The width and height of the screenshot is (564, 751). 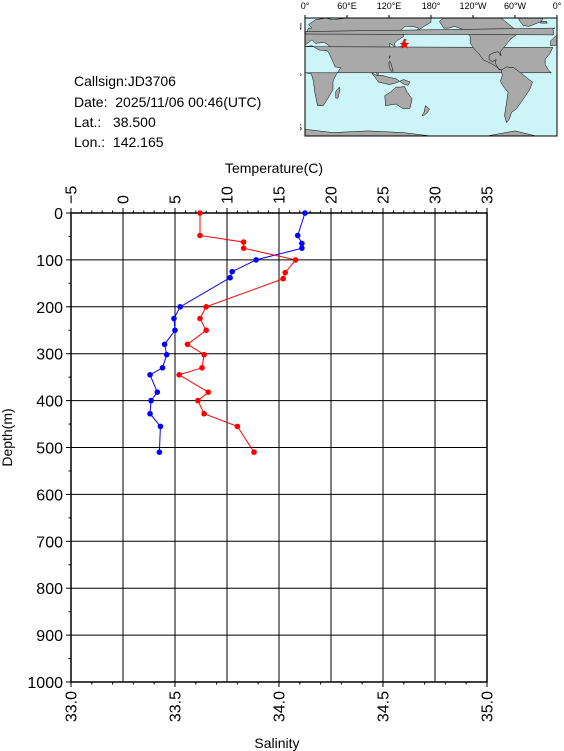 What do you see at coordinates (237, 333) in the screenshot?
I see `salinity-profile-line` at bounding box center [237, 333].